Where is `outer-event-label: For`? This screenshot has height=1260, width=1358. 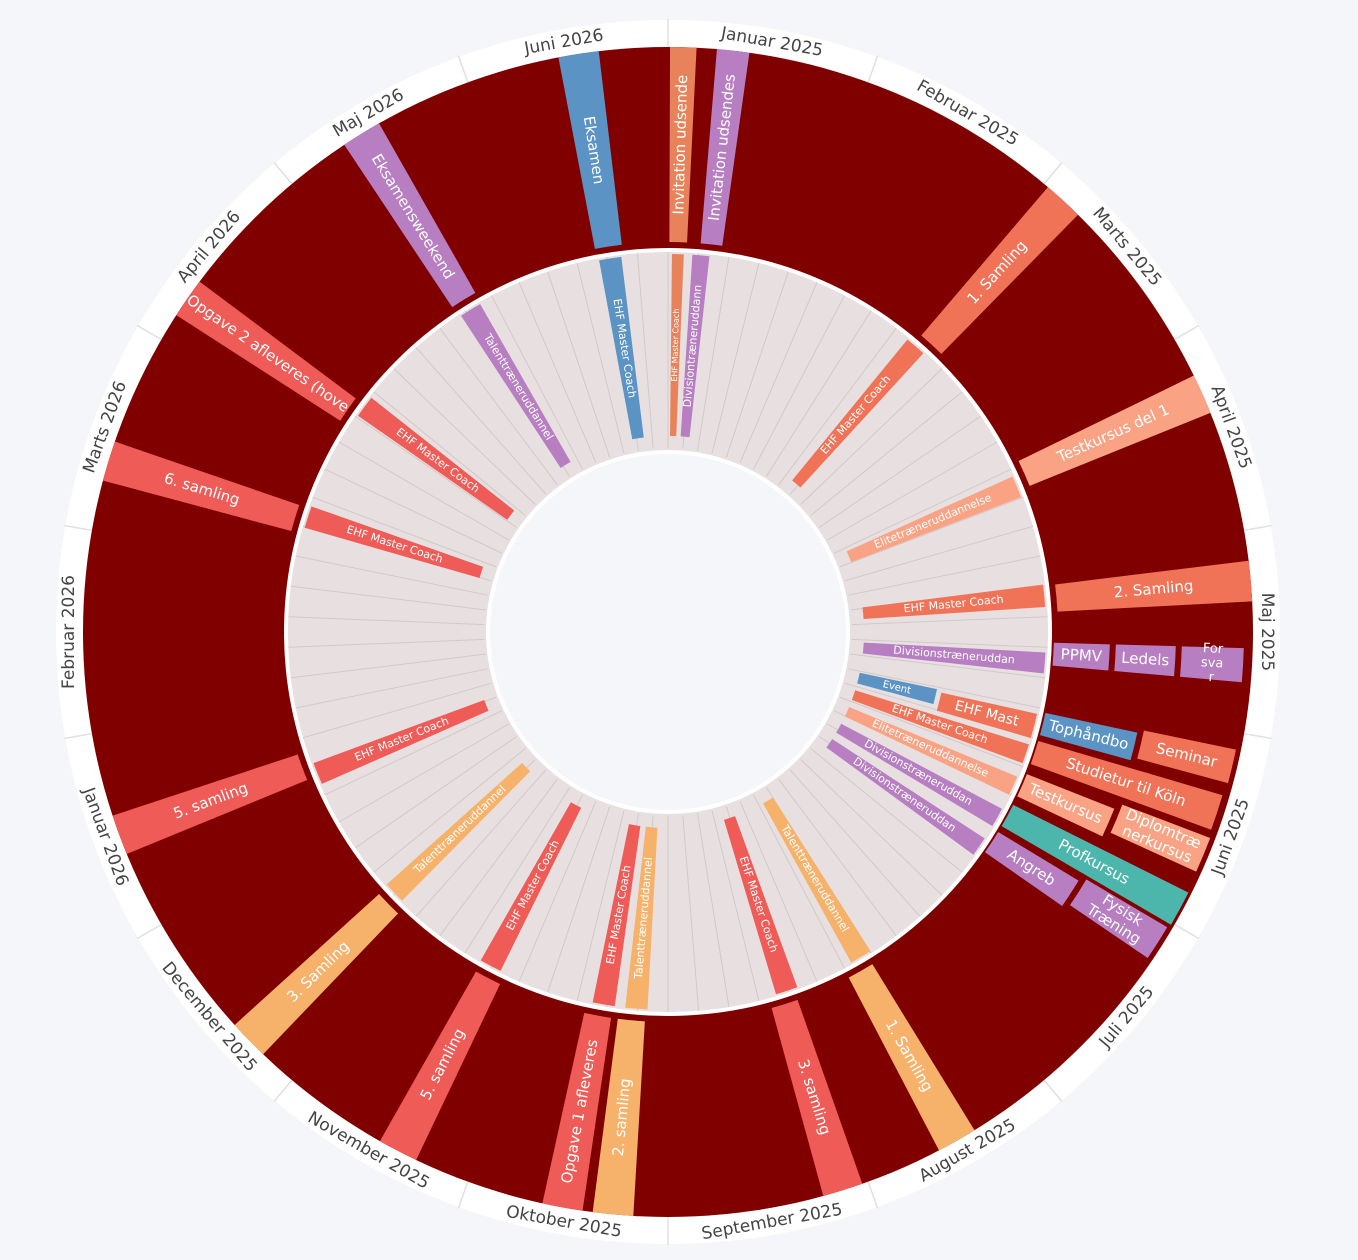
outer-event-label: For is located at coordinates (1213, 649).